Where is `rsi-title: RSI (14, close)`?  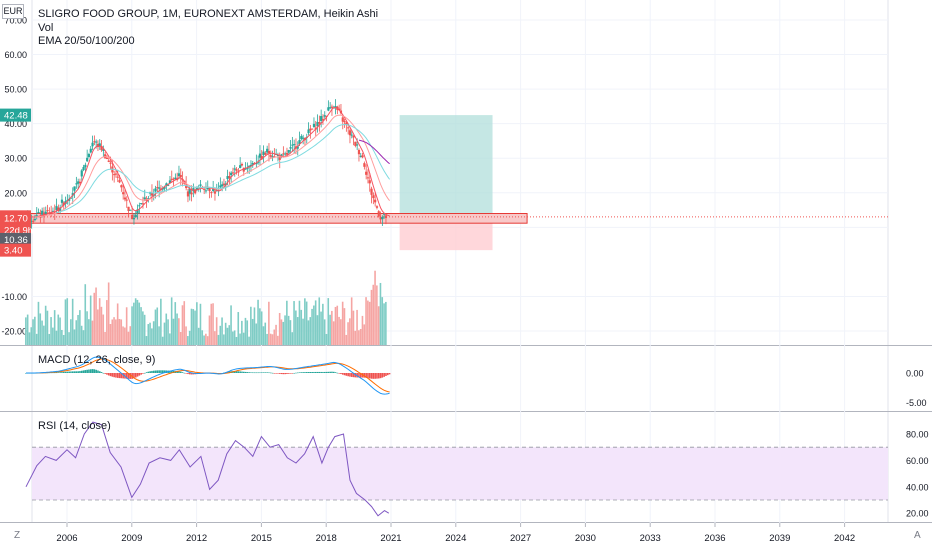
rsi-title: RSI (14, close) is located at coordinates (74, 426).